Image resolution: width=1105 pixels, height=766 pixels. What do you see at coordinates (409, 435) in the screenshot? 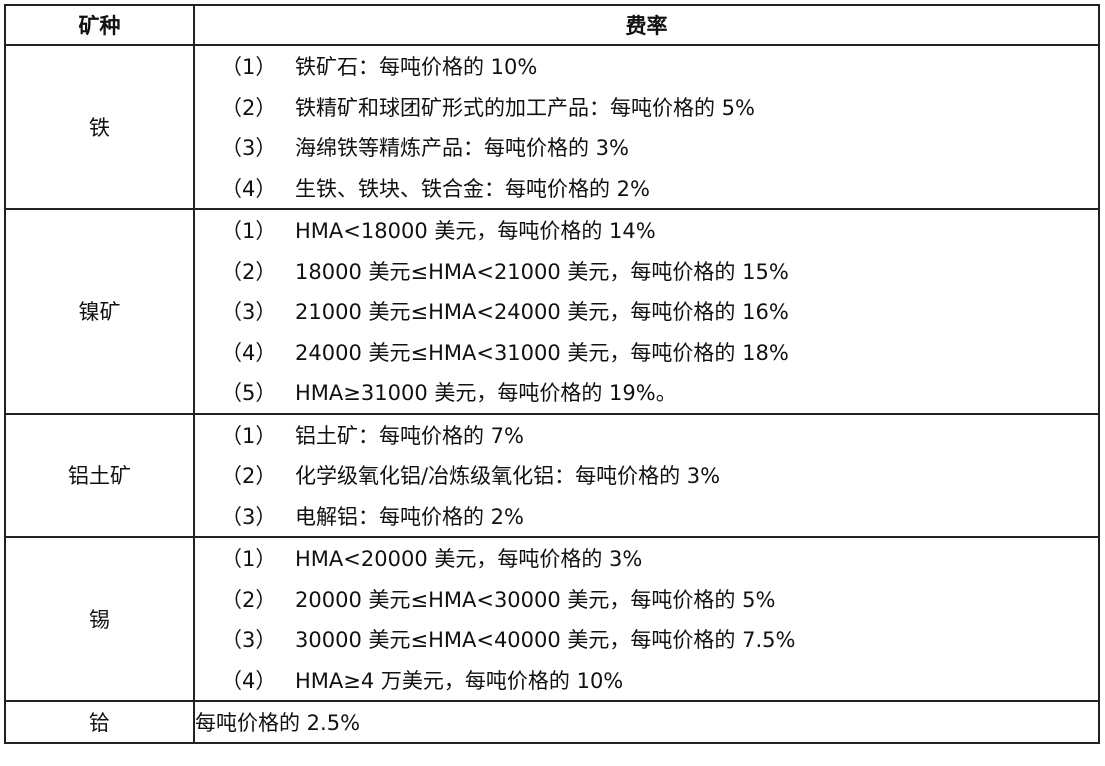
I see `rate-item-text: 铝土矿：每吨价格的 7%` at bounding box center [409, 435].